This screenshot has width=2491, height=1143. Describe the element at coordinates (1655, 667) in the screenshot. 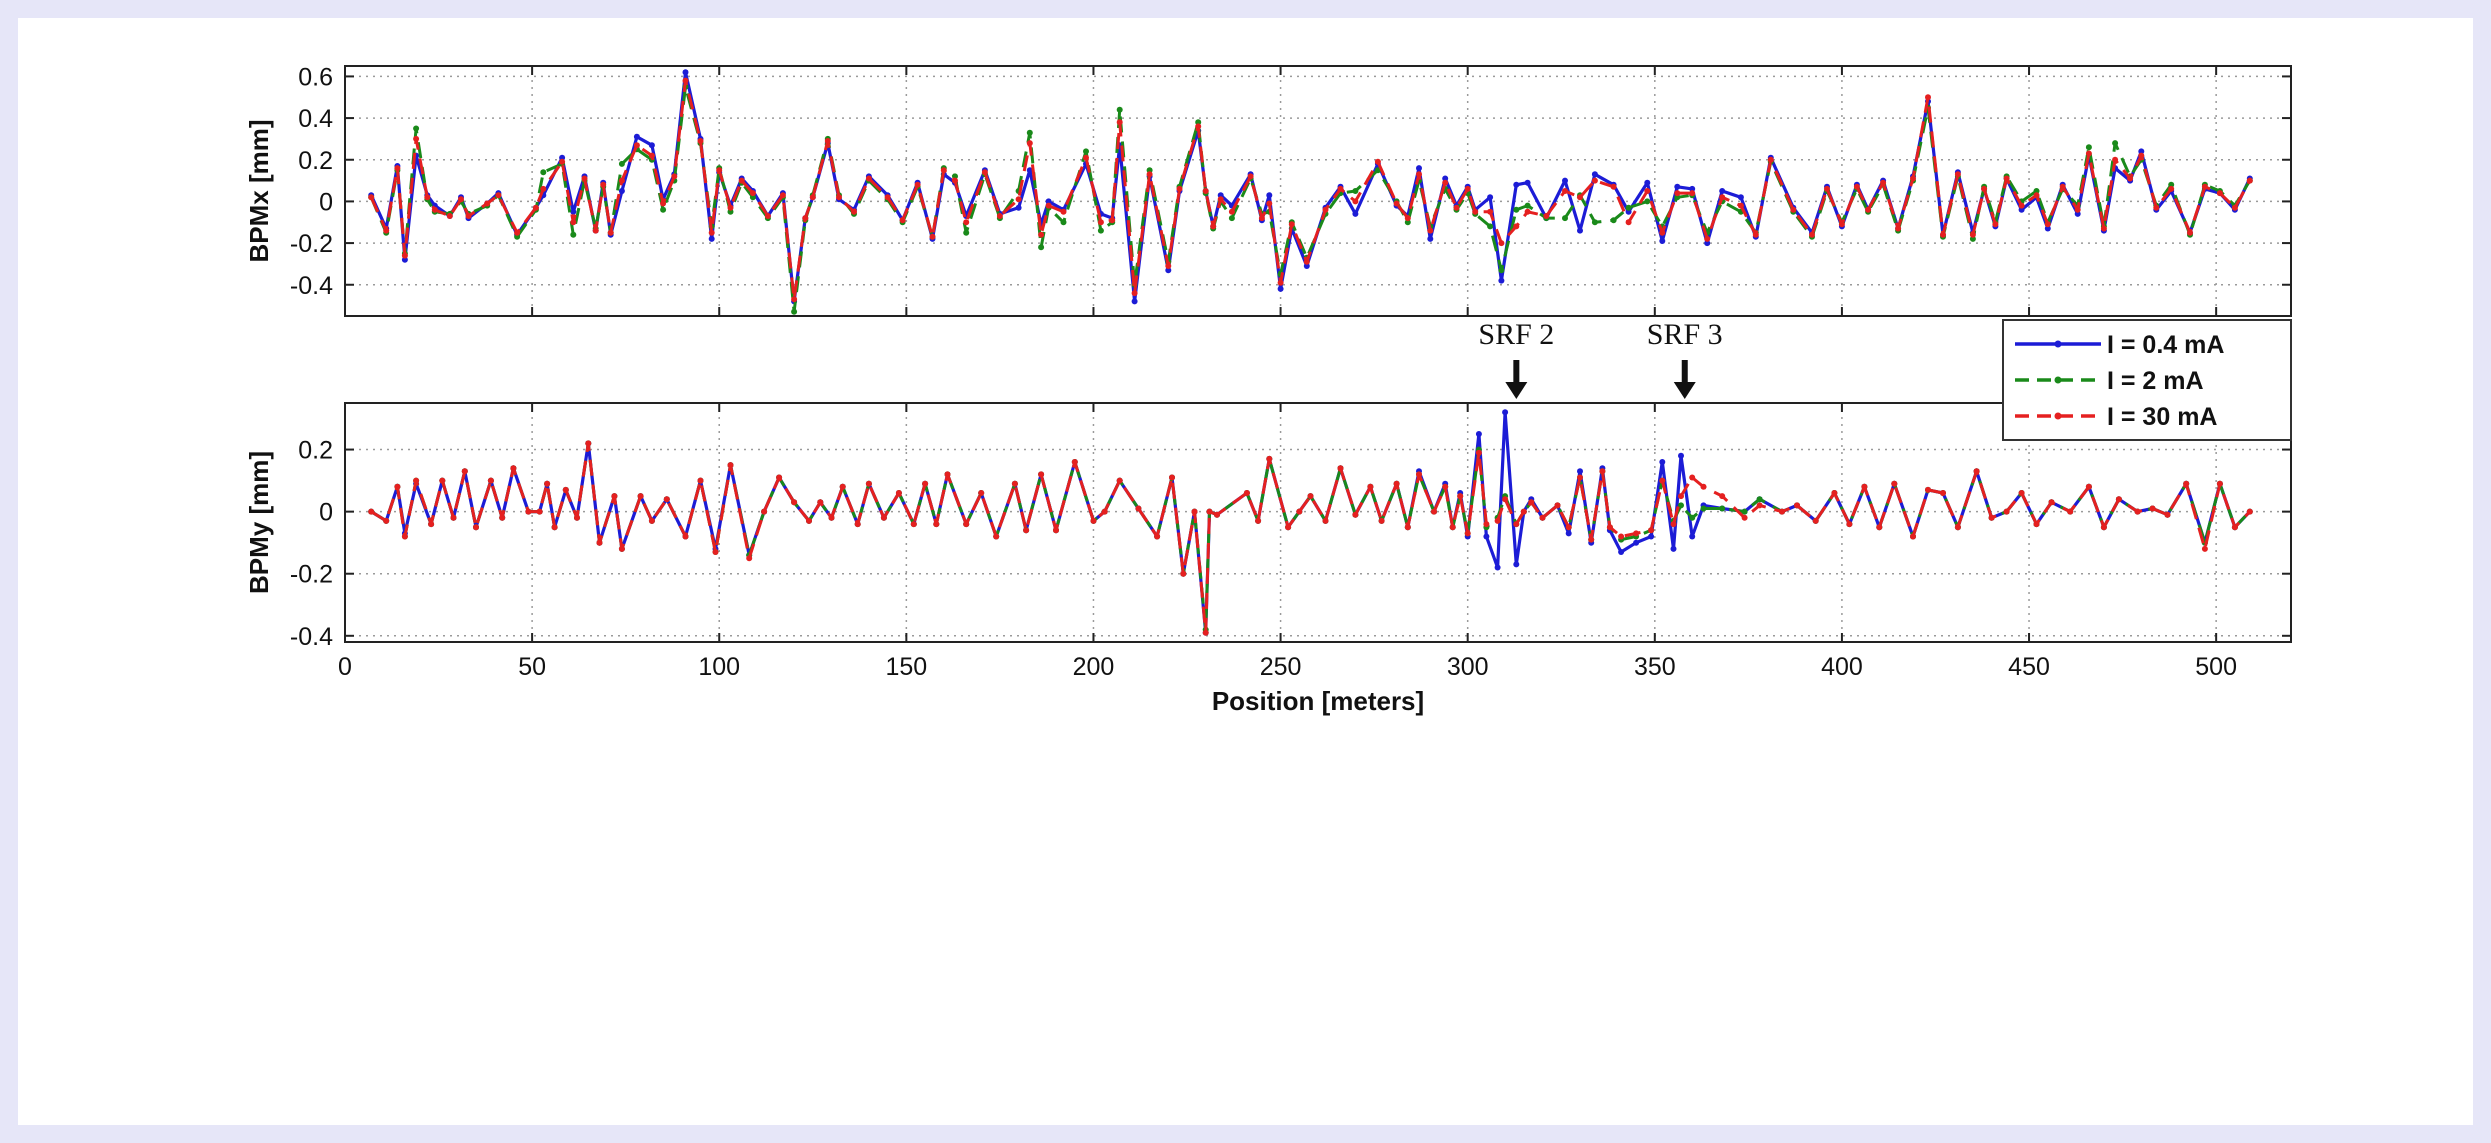

I see `x-tick-label: 350` at that location.